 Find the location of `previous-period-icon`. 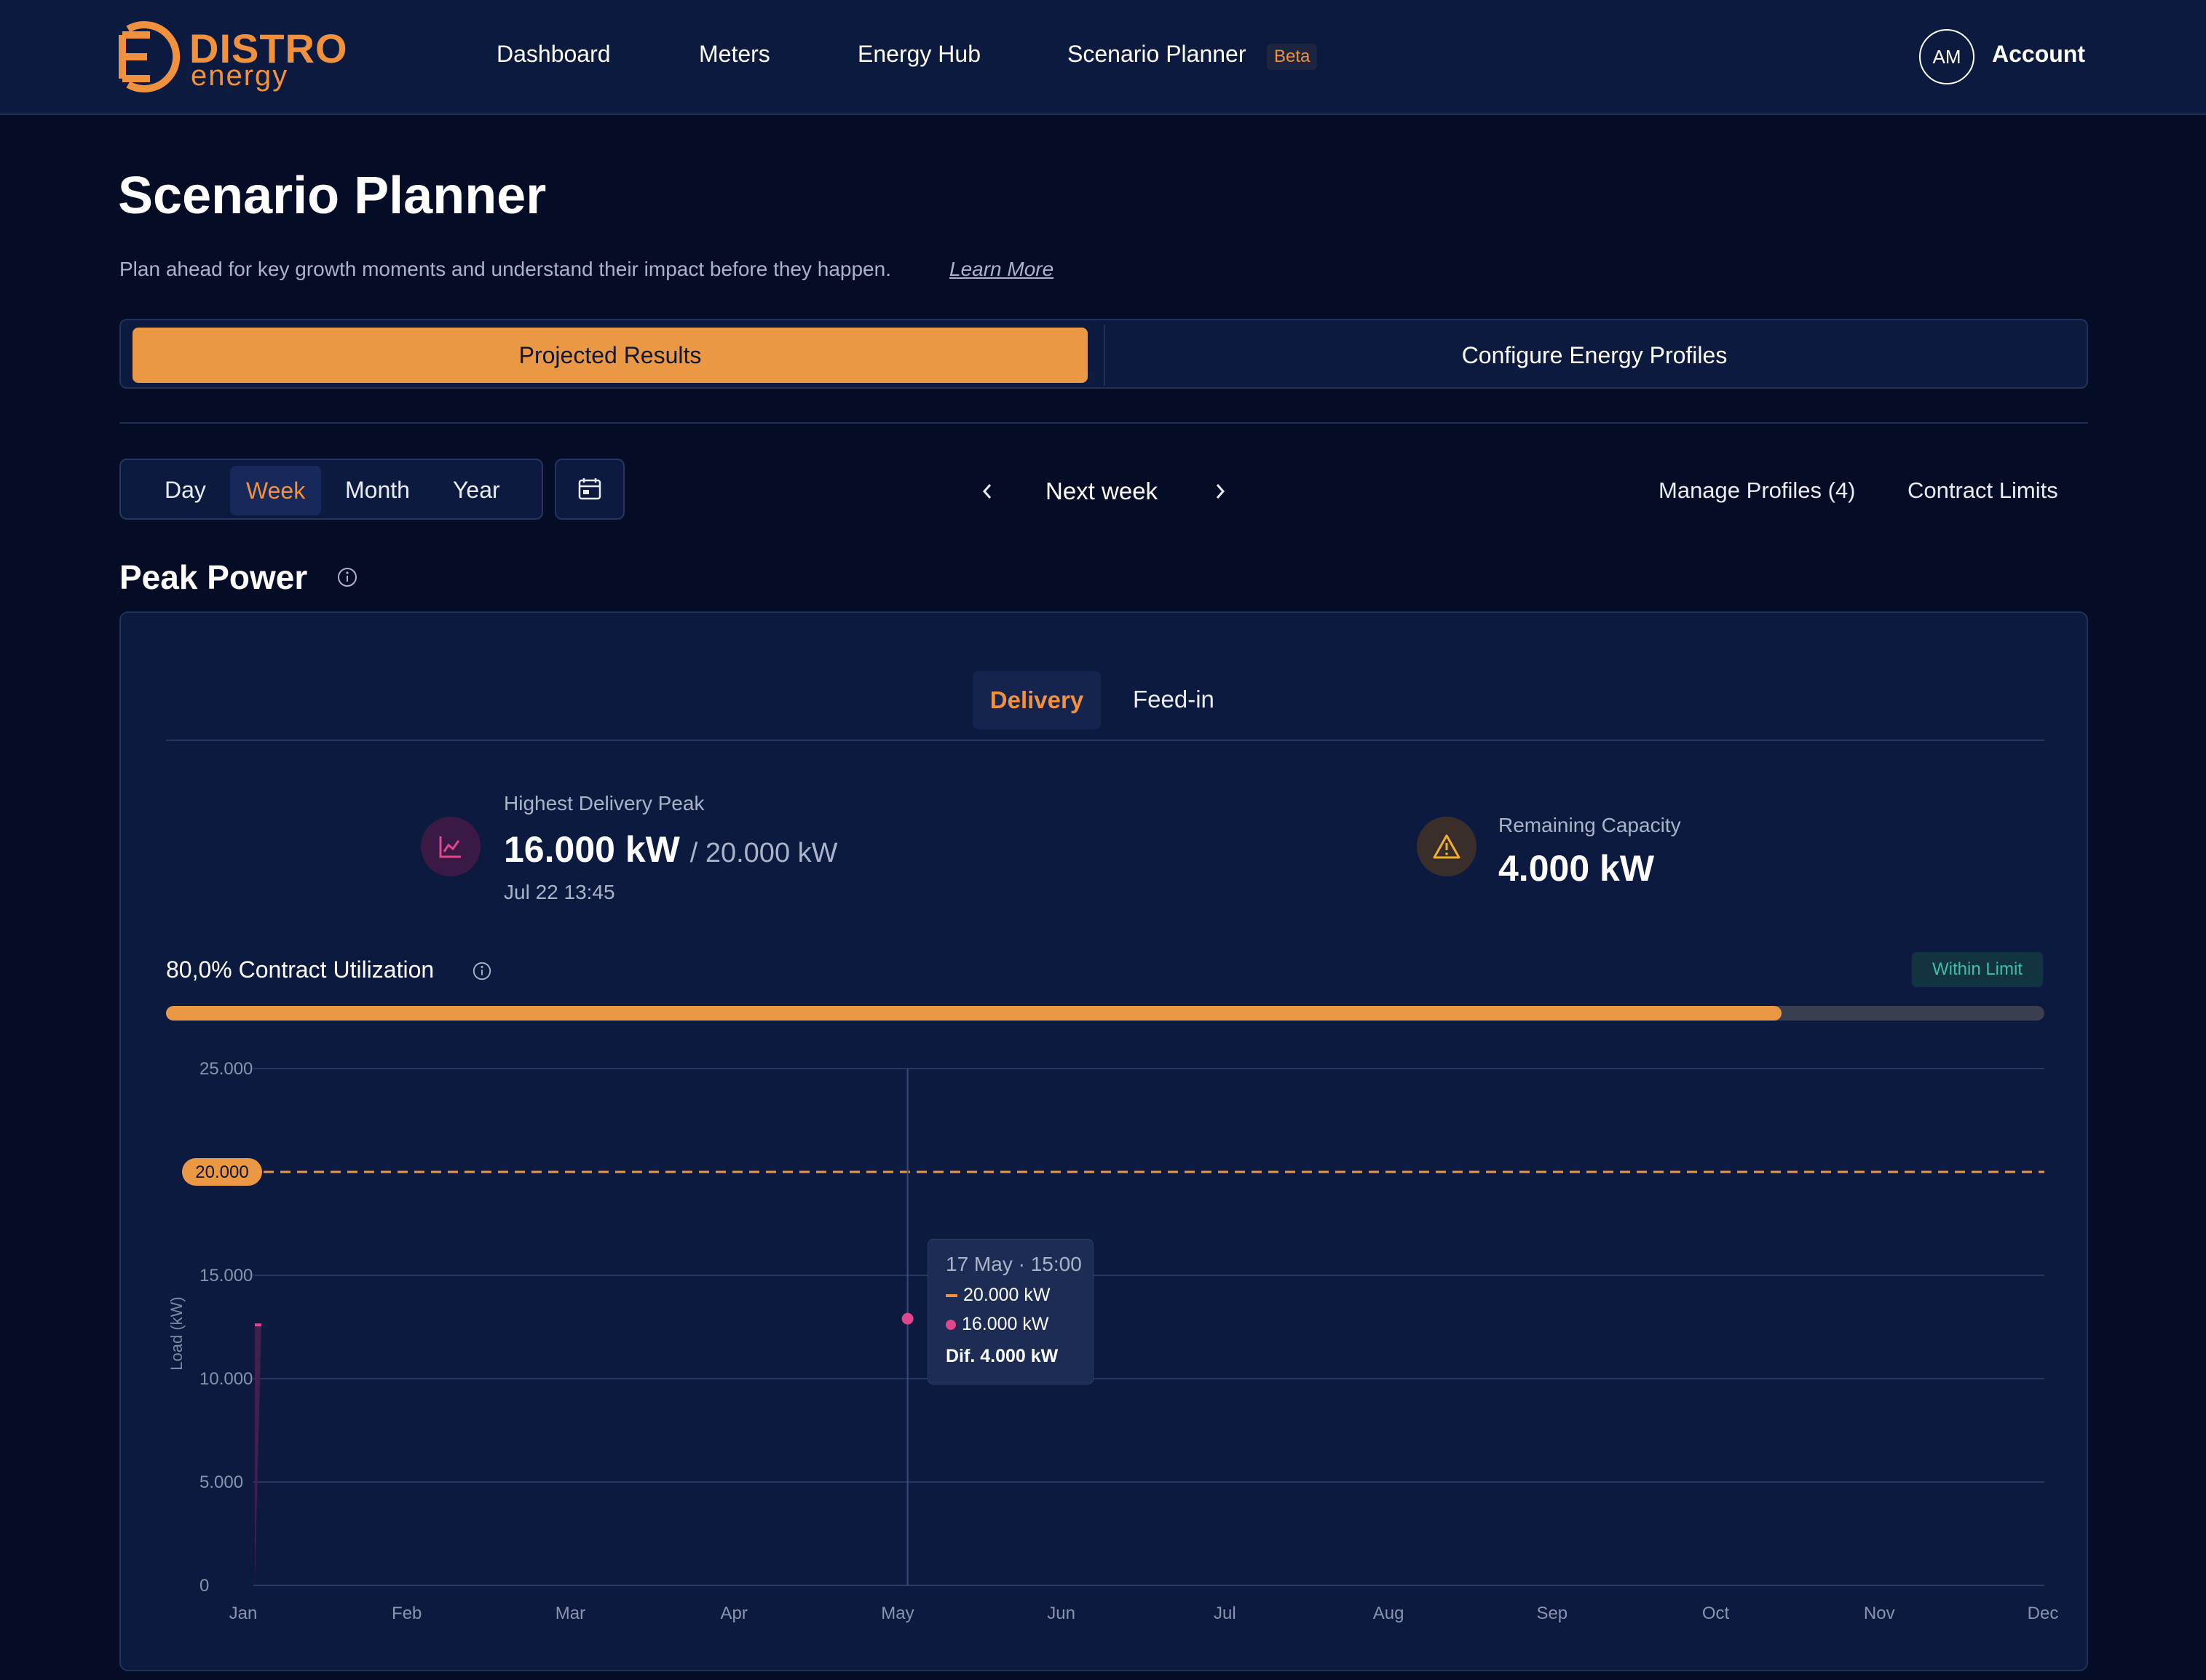

previous-period-icon is located at coordinates (987, 491).